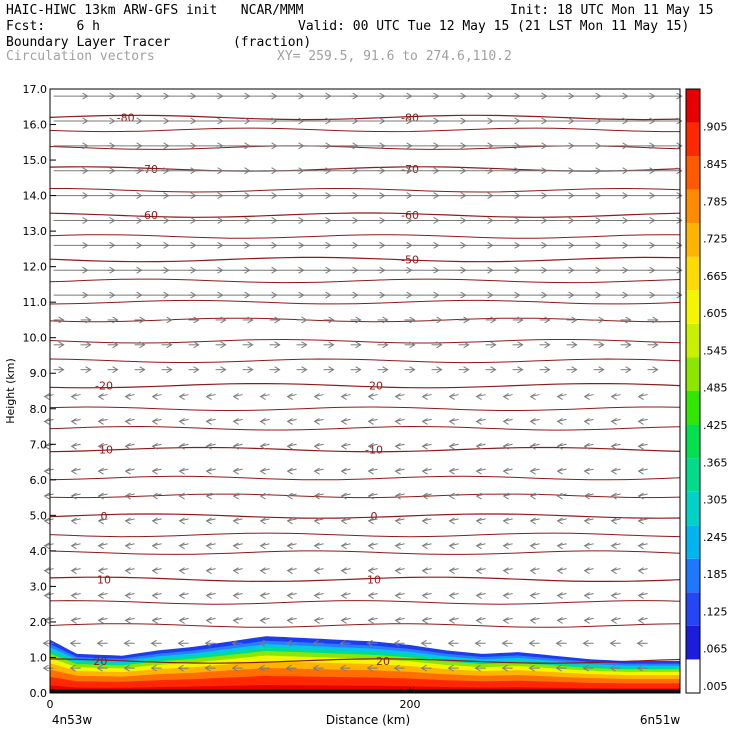 The height and width of the screenshot is (740, 740). I want to click on colorbar-label-2: .125, so click(715, 611).